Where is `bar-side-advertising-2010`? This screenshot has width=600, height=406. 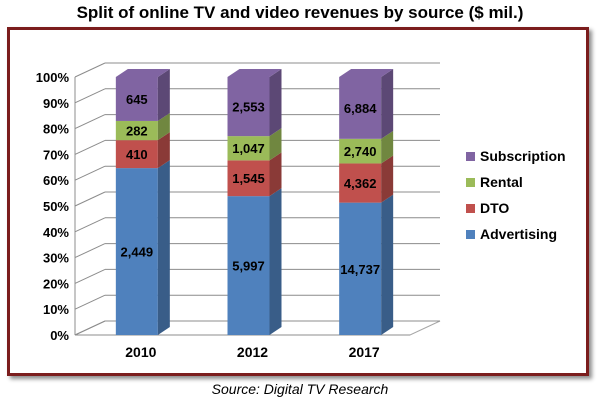
bar-side-advertising-2010 is located at coordinates (163, 247).